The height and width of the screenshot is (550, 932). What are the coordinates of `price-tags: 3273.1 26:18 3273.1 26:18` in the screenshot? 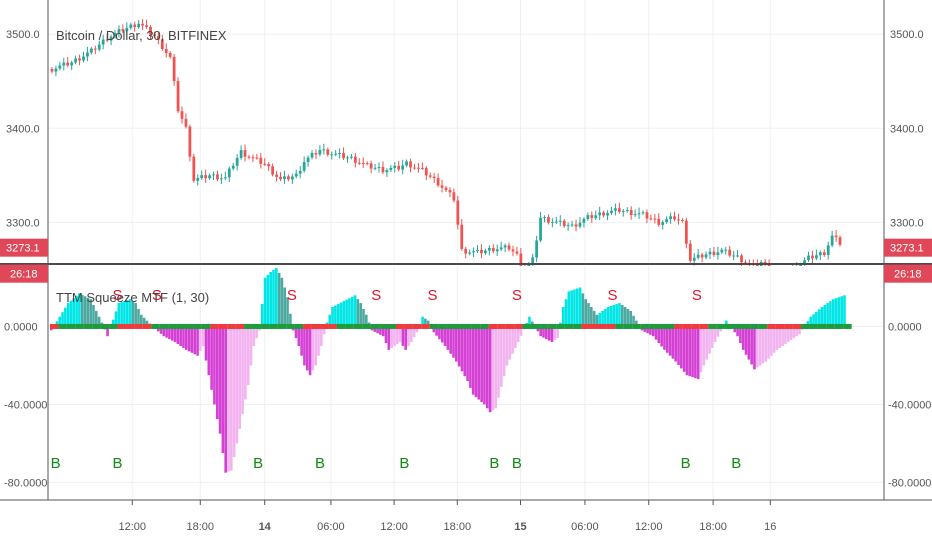 It's located at (466, 260).